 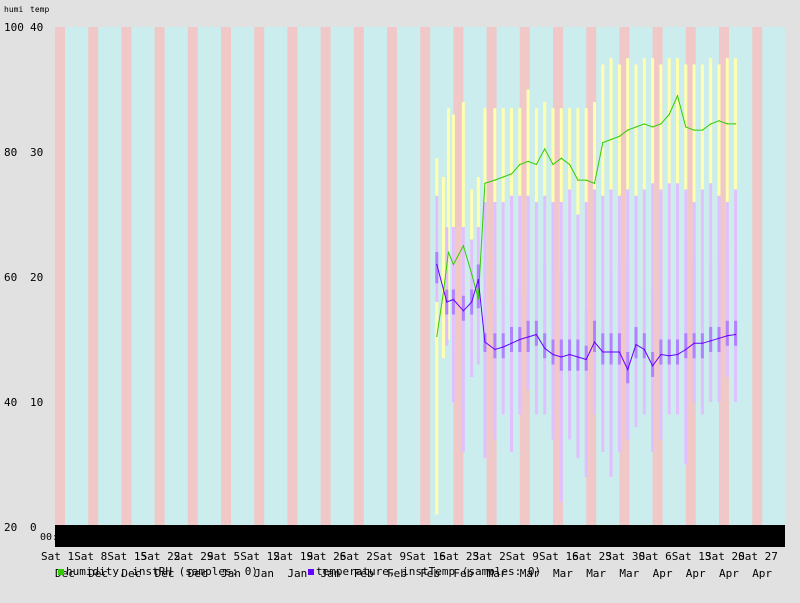 What do you see at coordinates (297, 573) in the screenshot?
I see `x-tick-month: Jan` at bounding box center [297, 573].